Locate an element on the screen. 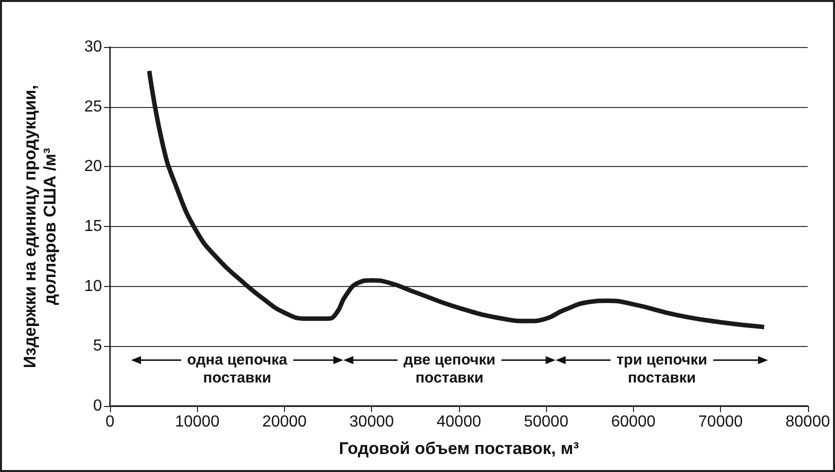 This screenshot has width=835, height=472. x-tick-label: 80000 is located at coordinates (808, 422).